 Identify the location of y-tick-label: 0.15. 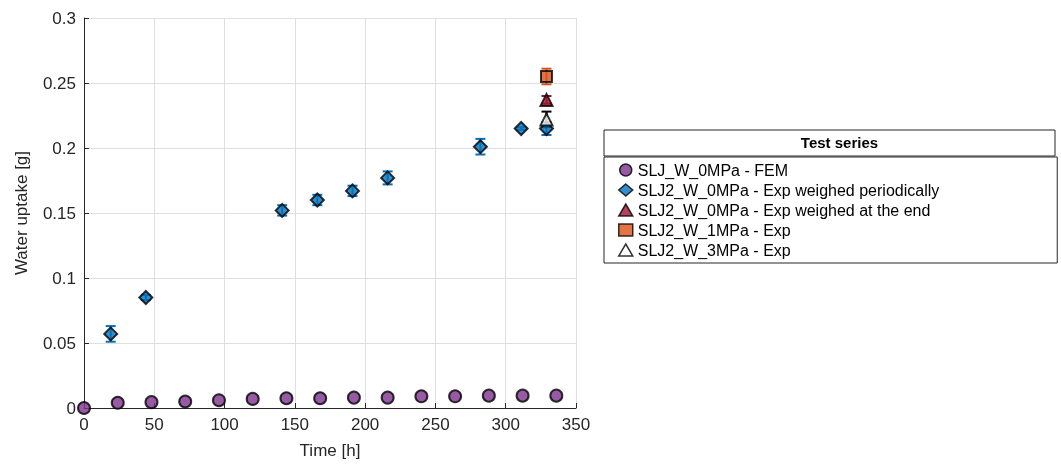
(59, 213).